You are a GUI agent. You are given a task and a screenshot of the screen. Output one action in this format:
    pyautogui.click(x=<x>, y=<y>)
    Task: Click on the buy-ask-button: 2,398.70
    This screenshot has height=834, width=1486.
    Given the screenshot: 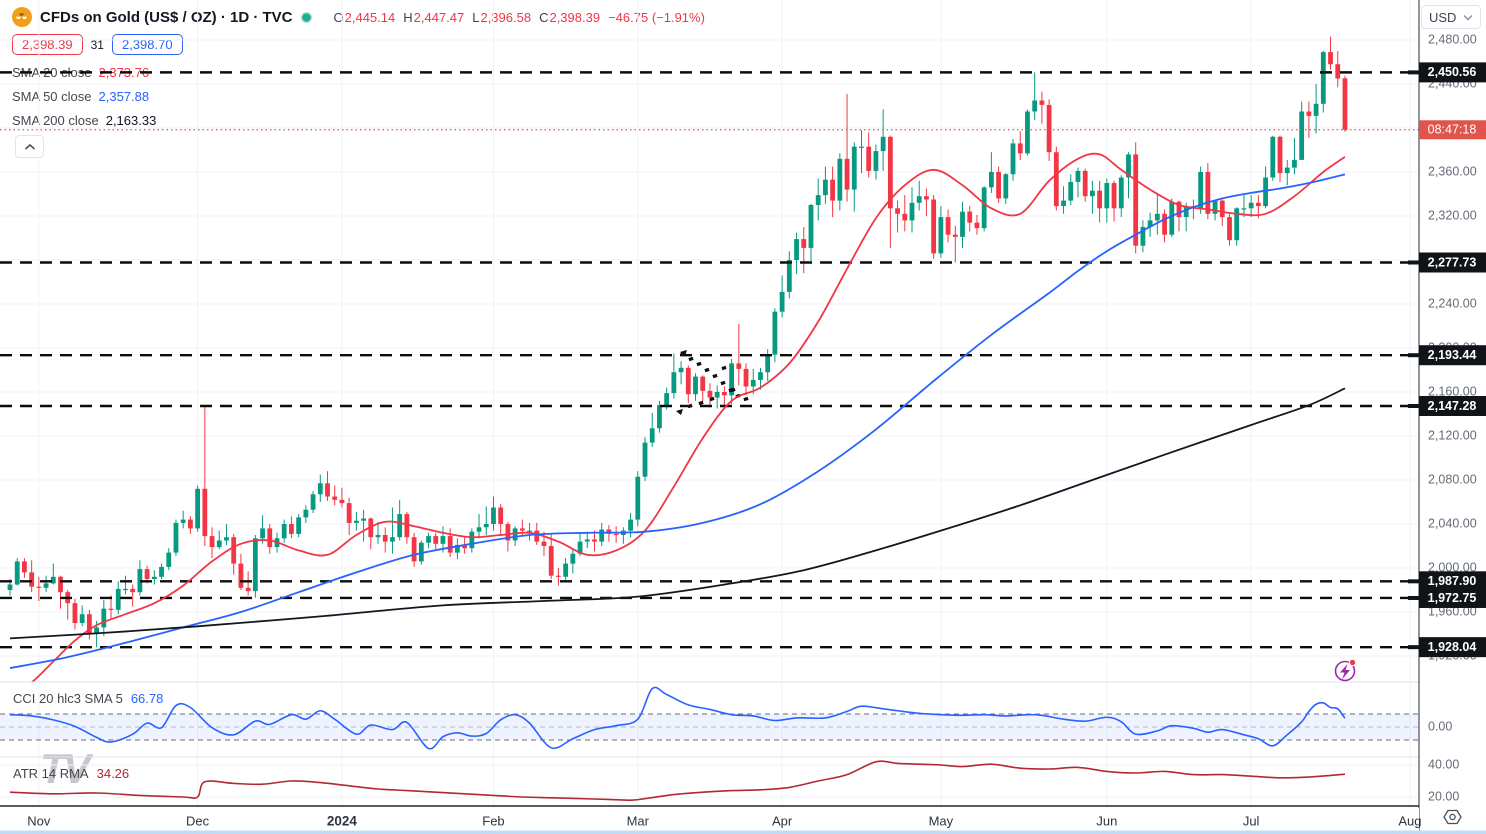 What is the action you would take?
    pyautogui.click(x=147, y=44)
    